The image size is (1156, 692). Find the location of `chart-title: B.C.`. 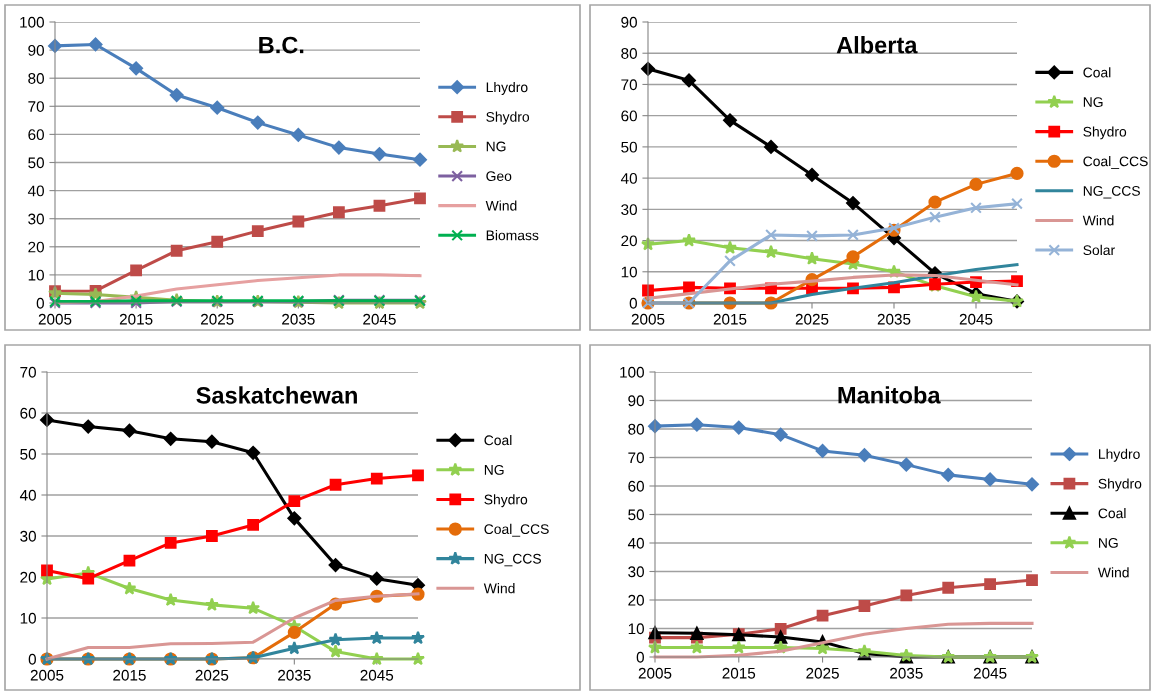

chart-title: B.C. is located at coordinates (281, 45).